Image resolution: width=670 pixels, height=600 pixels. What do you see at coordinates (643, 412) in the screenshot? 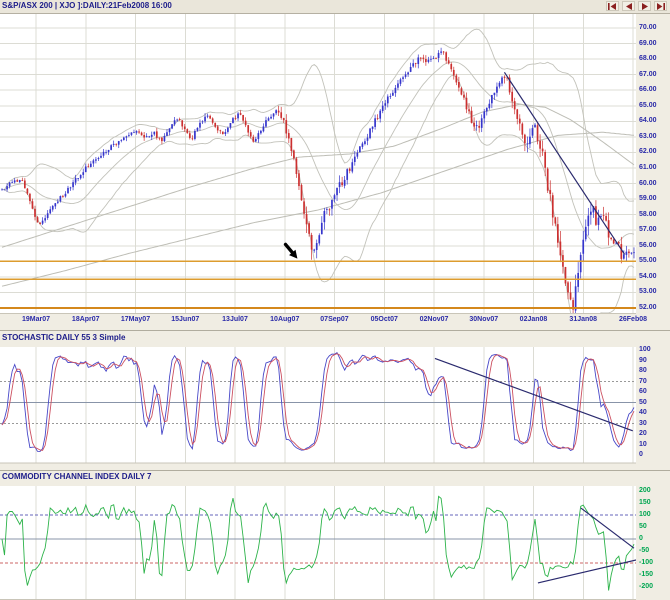
I see `stochastic-y-tick: 40` at bounding box center [643, 412].